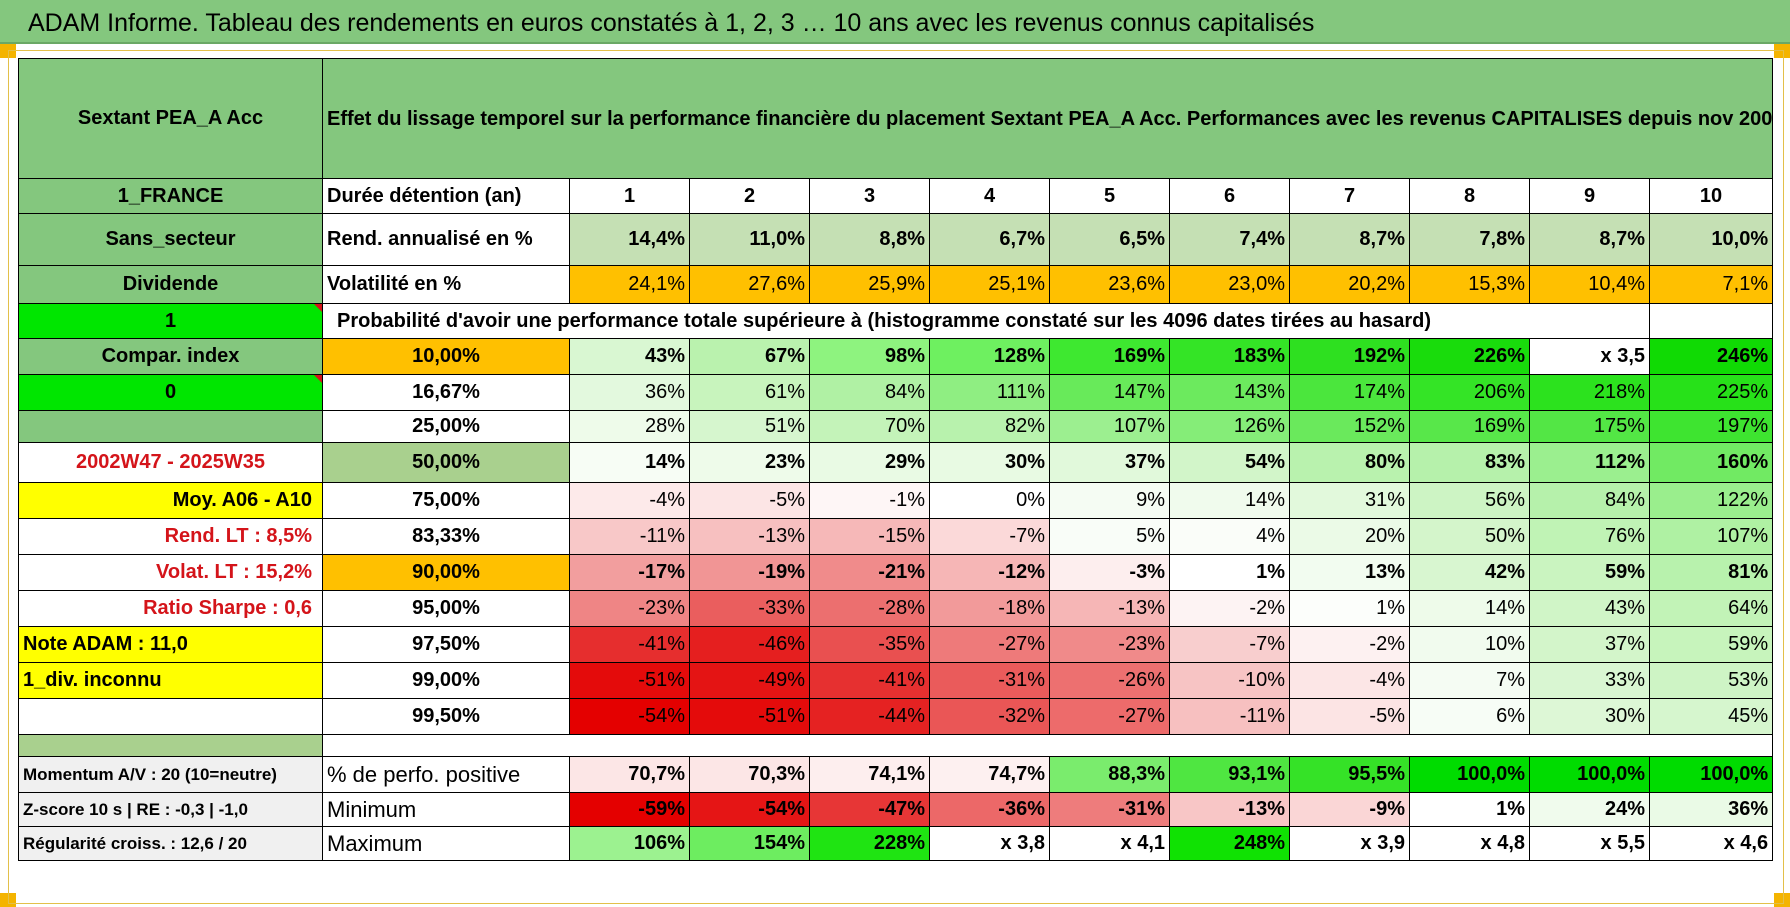 The width and height of the screenshot is (1790, 907). I want to click on prob-cell: -41%, so click(629, 644).